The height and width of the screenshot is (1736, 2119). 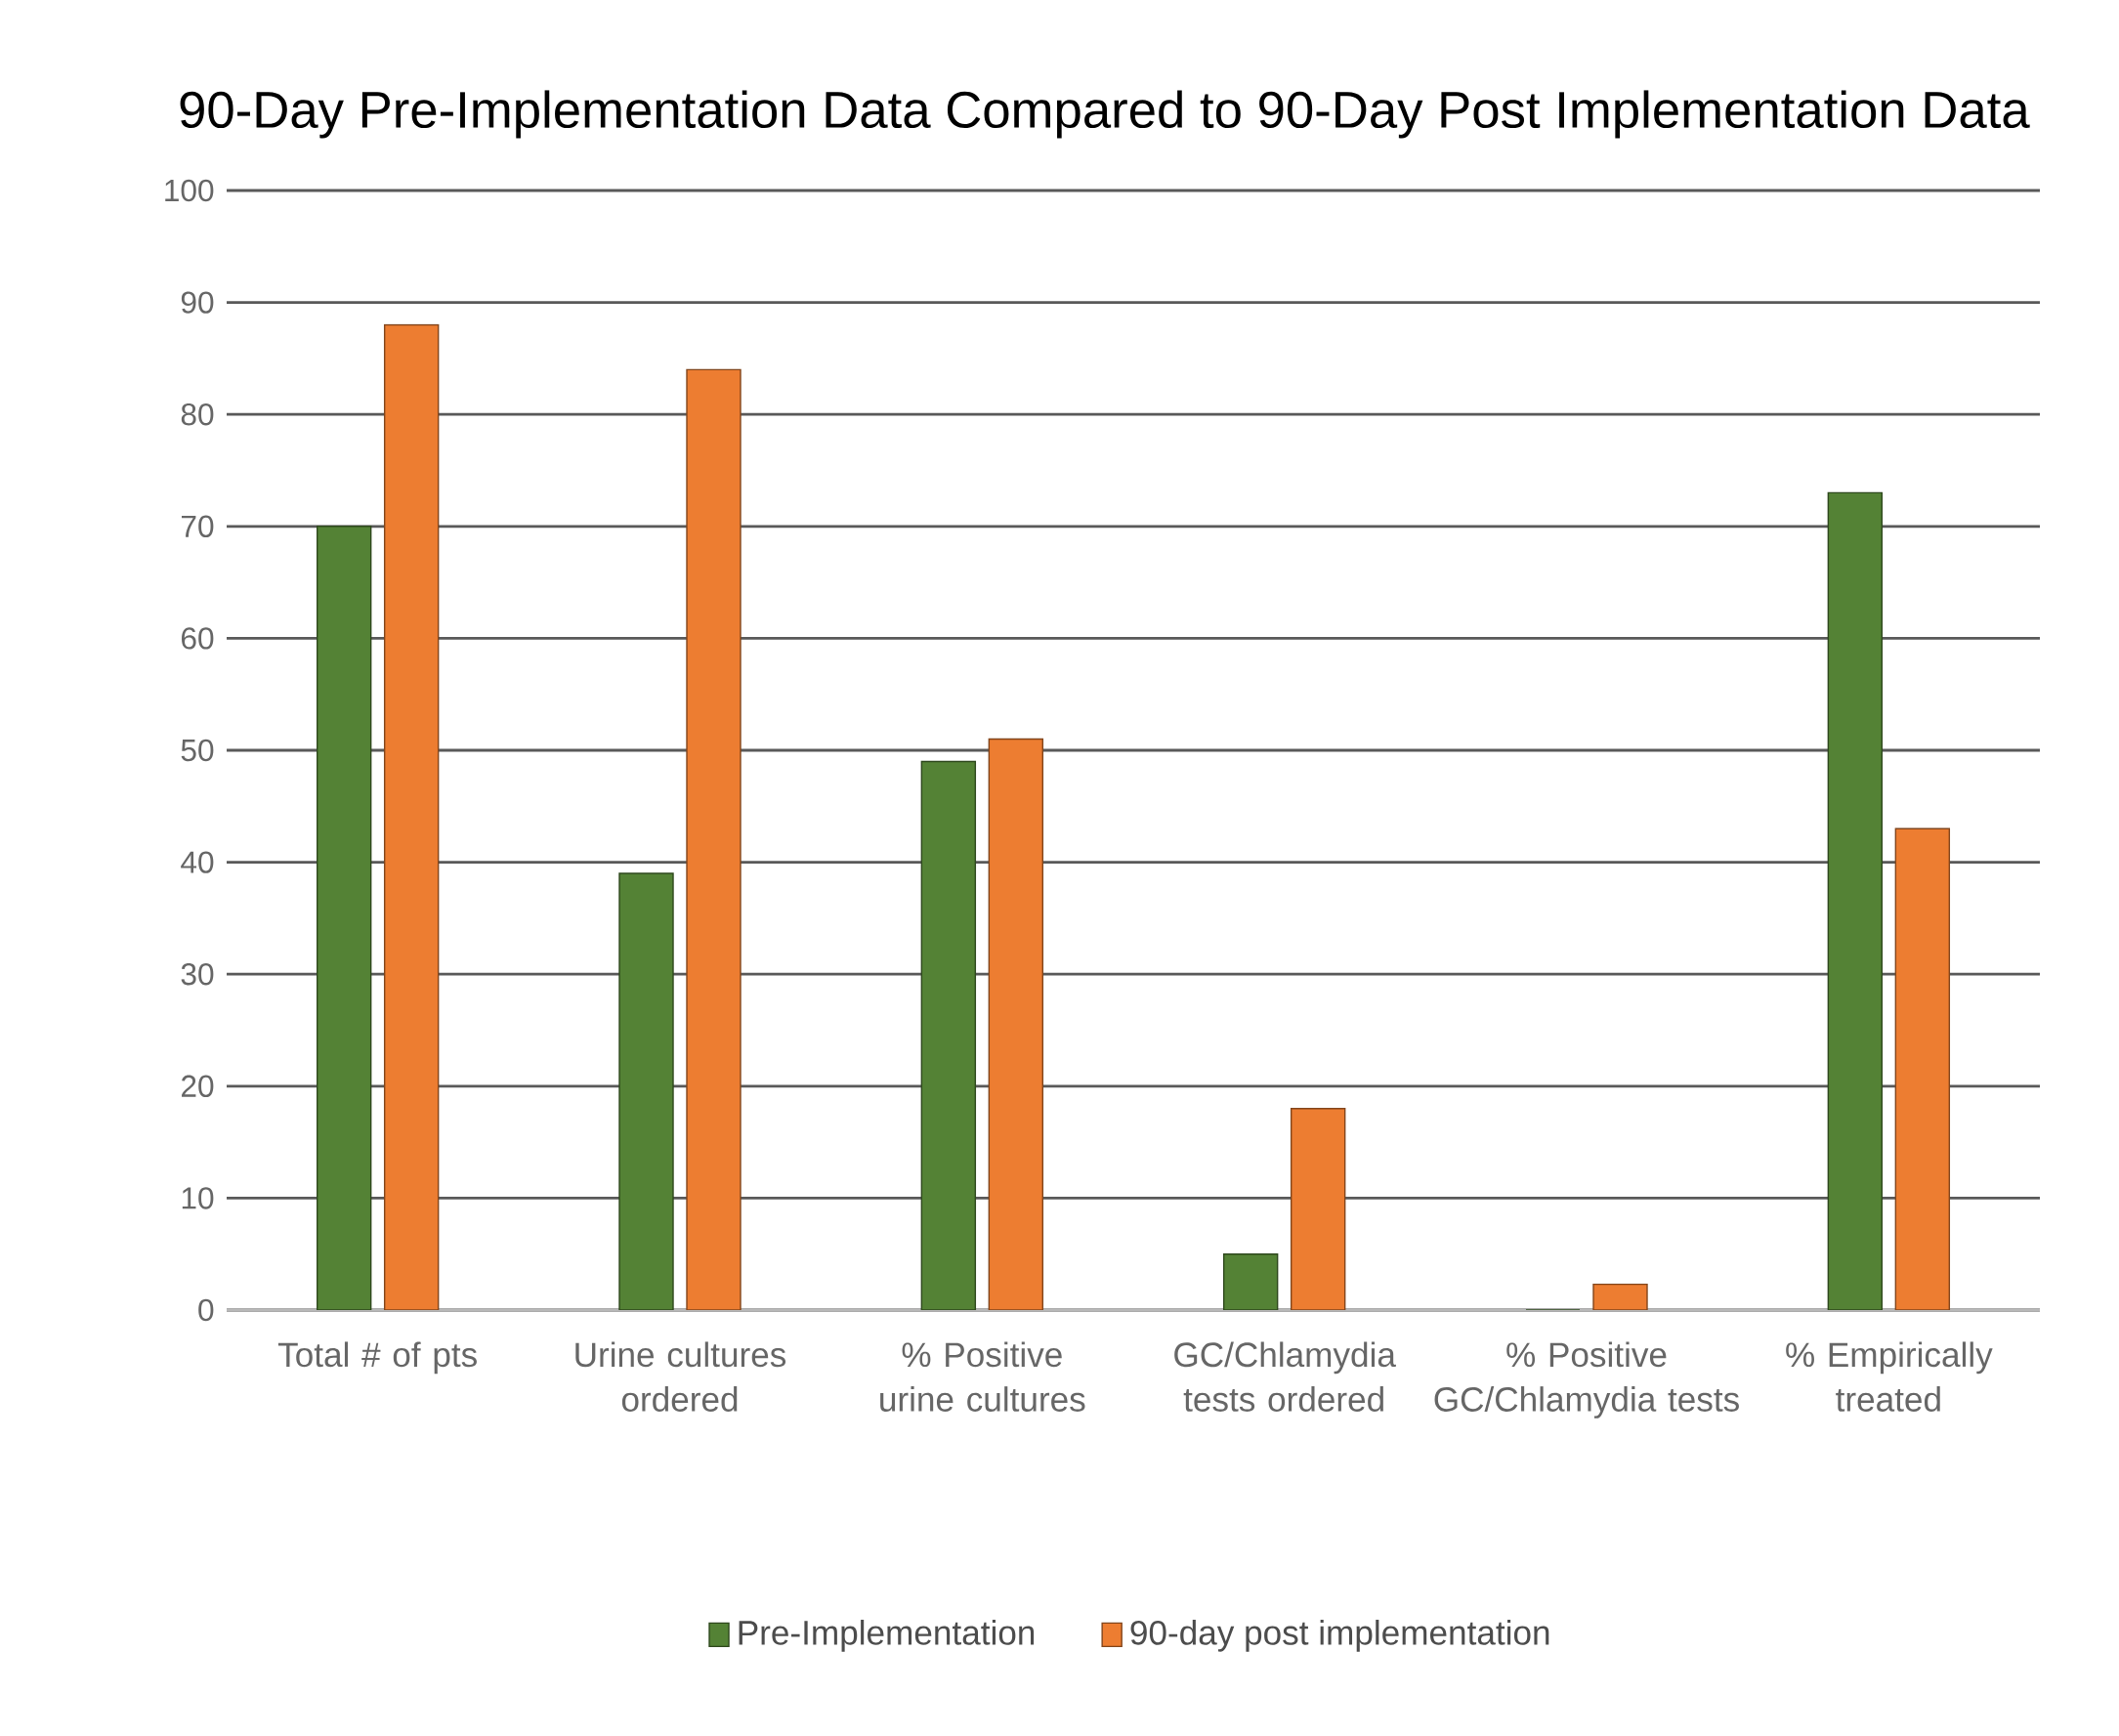 I want to click on x-tick-label: % Positive GC/Chlamydia tests, so click(x=1586, y=1379).